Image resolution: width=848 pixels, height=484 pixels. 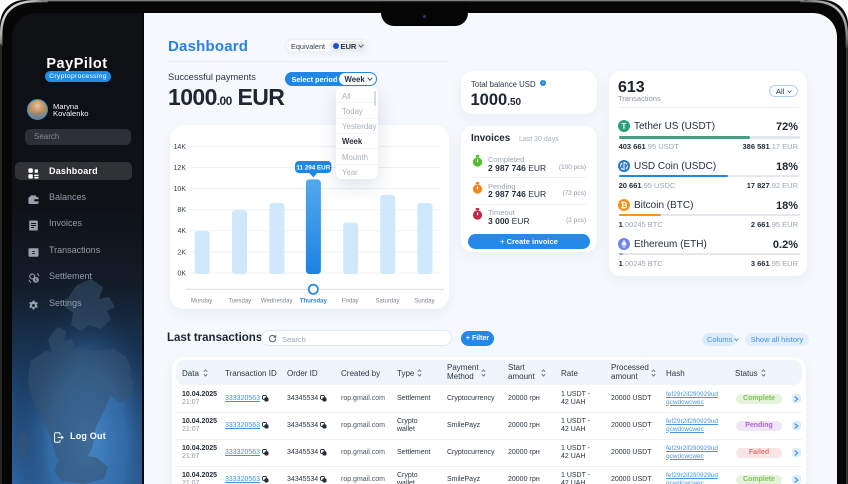 I want to click on svg-text: 2K, so click(x=181, y=252).